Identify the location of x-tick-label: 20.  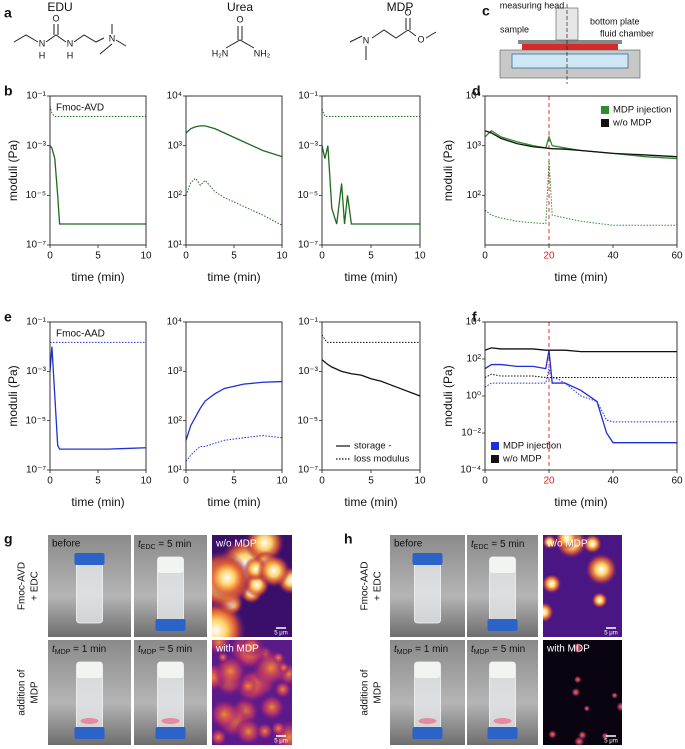
(549, 481).